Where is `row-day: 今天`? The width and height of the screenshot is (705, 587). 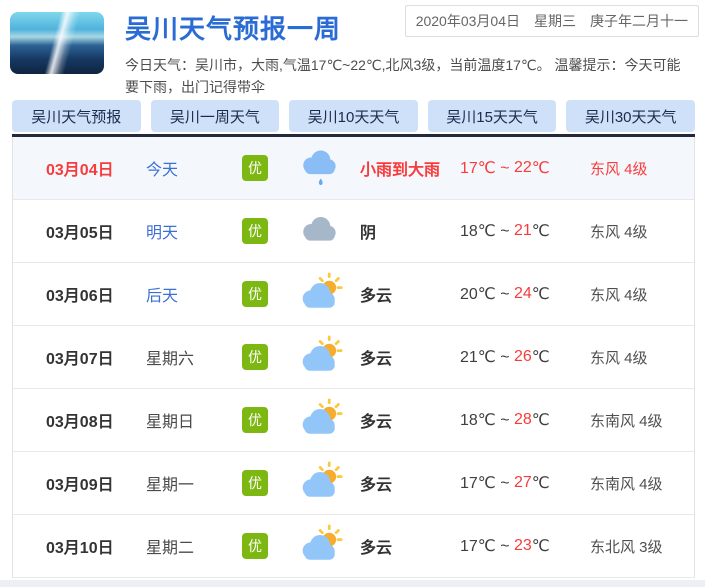 row-day: 今天 is located at coordinates (162, 170).